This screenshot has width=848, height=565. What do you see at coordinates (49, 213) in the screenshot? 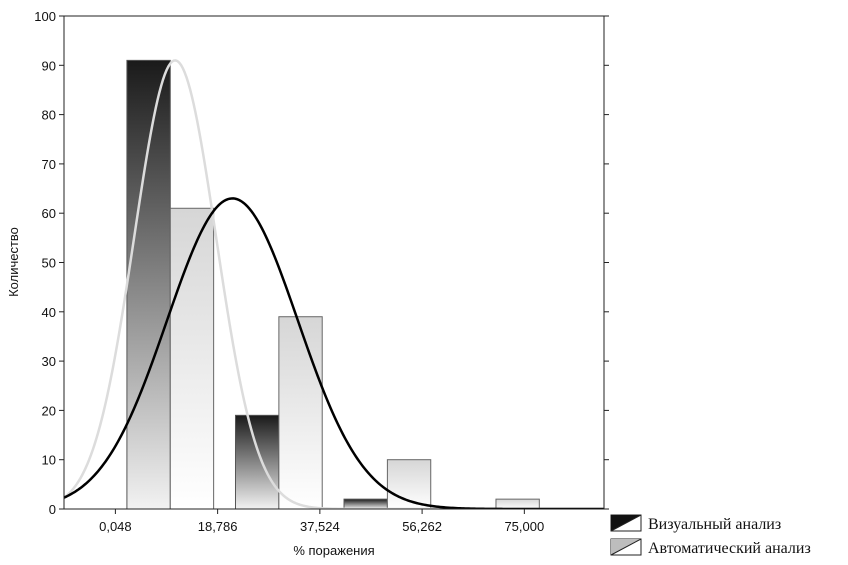
I see `y-tick-label-6: 60` at bounding box center [49, 213].